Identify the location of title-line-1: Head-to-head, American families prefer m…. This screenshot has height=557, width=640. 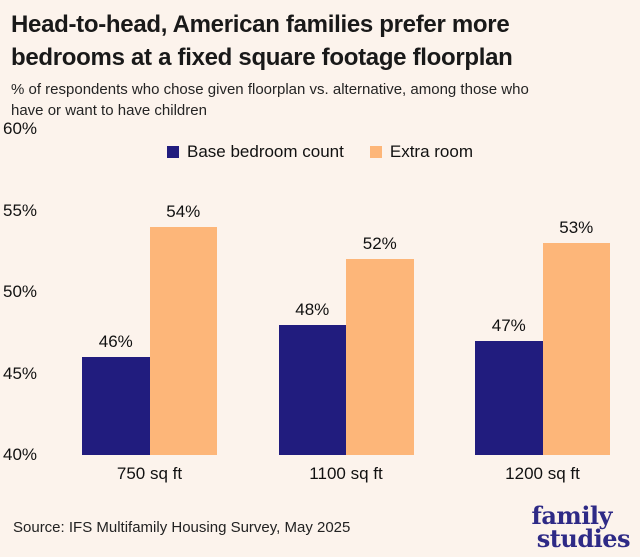
(260, 24).